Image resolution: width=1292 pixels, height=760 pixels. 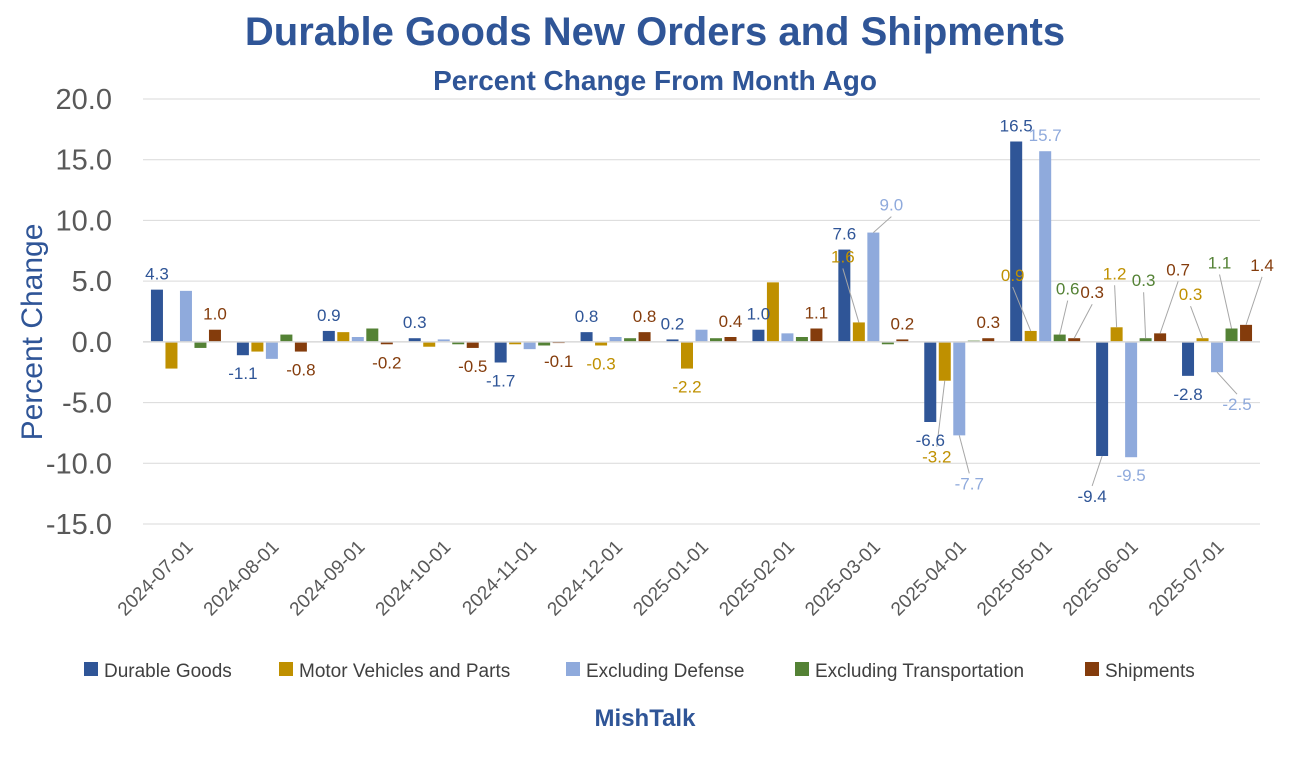 I want to click on data-label: 1.2, so click(x=1115, y=273).